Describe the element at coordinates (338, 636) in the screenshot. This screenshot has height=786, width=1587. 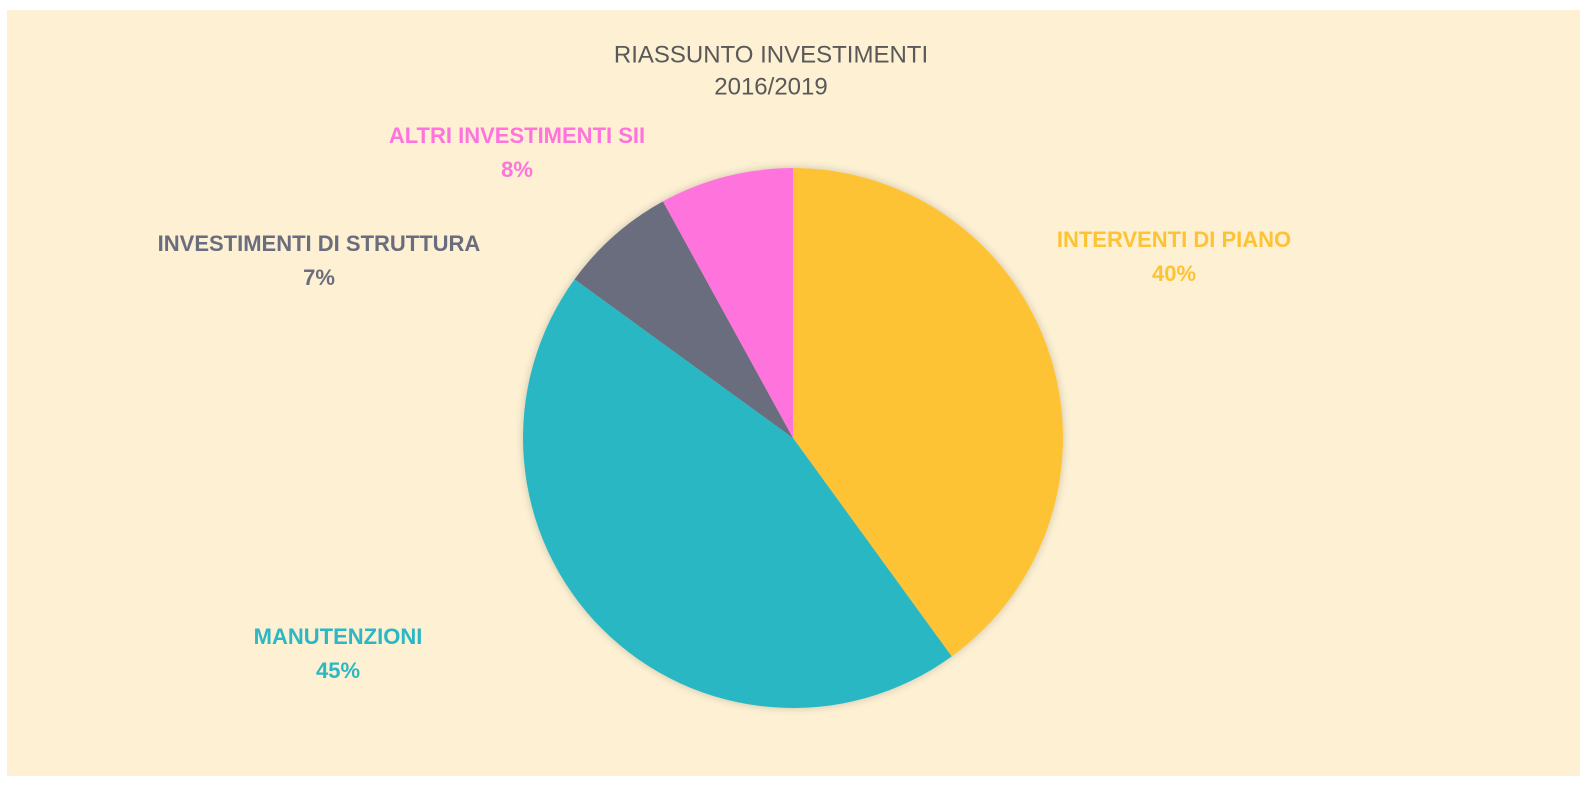
I see `slice-label: MANUTENZIONI` at that location.